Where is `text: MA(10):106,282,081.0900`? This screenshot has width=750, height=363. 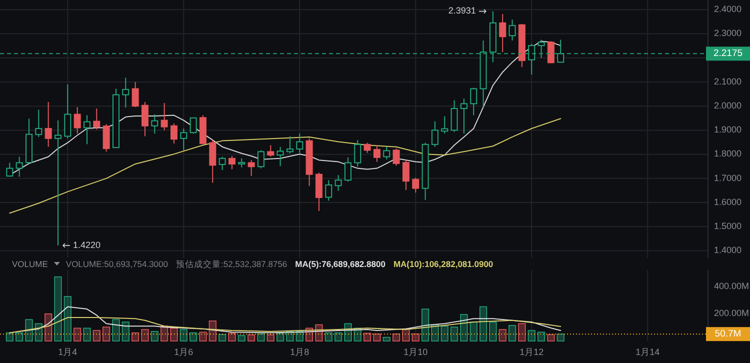
text: MA(10):106,282,081.0900 is located at coordinates (443, 264).